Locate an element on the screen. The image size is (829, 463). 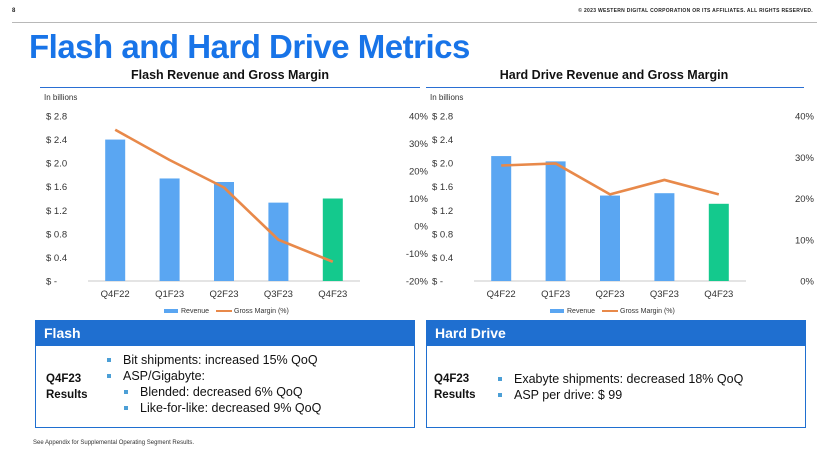
hdd-y-tick-label: $ - is located at coordinates (437, 282).